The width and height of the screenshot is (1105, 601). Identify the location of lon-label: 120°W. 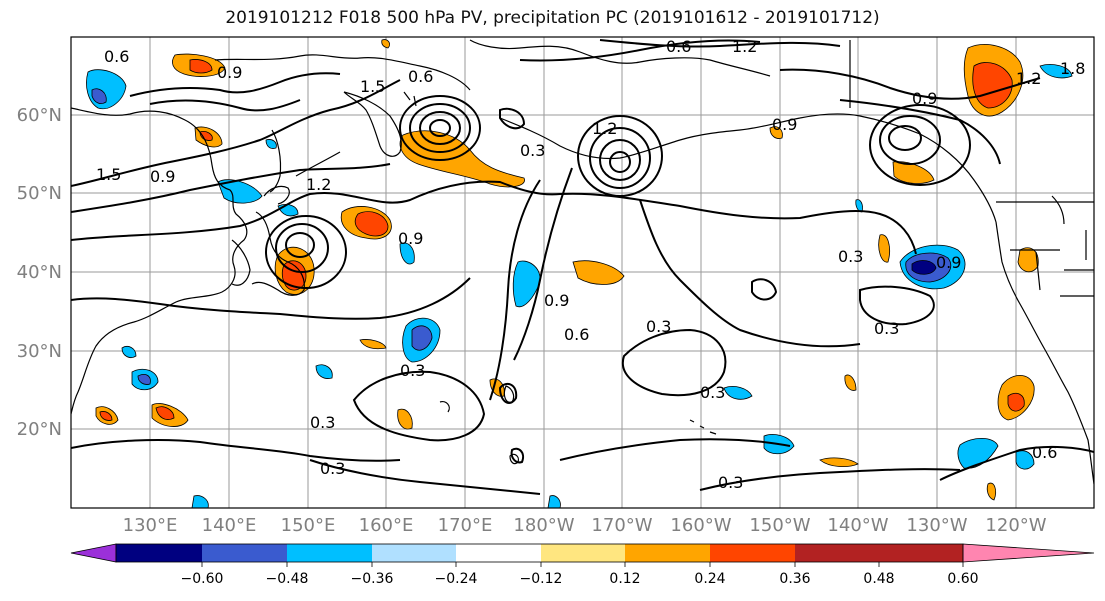
(1015, 525).